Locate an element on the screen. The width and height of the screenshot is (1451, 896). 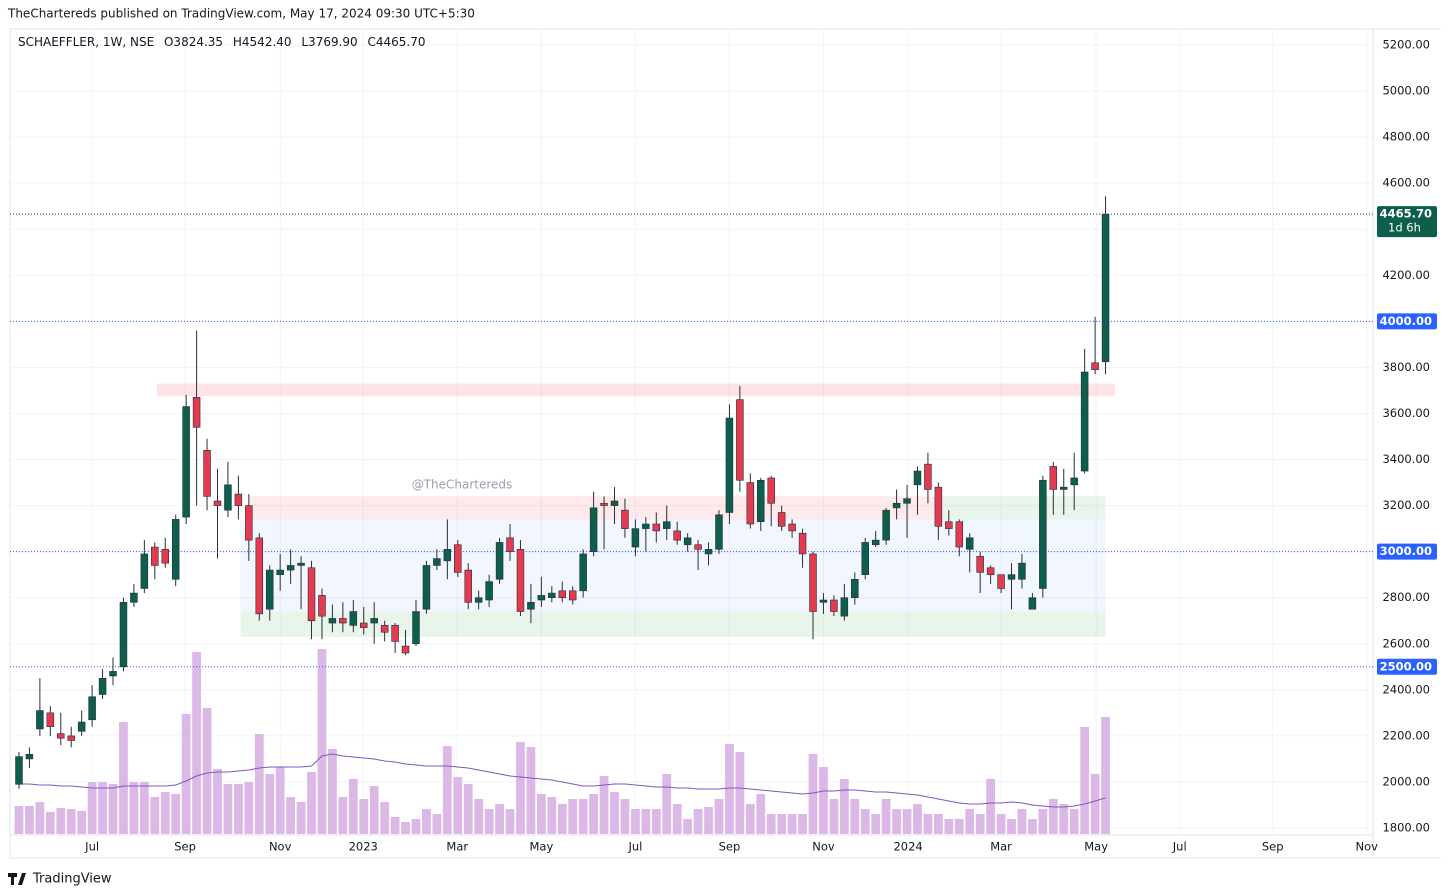
volume-ma-line is located at coordinates (562, 780).